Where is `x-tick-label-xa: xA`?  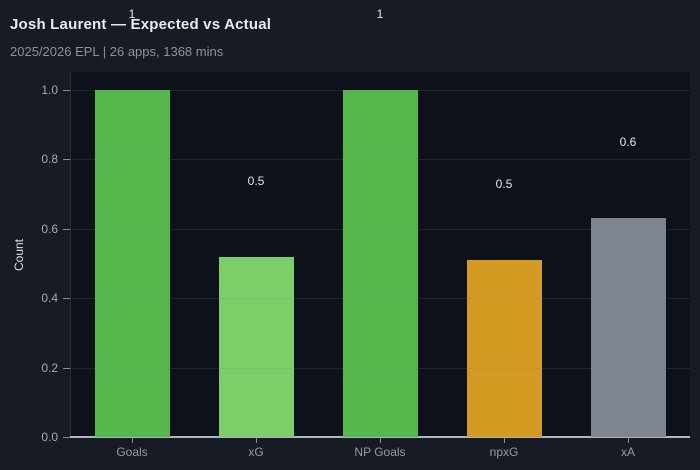 x-tick-label-xa: xA is located at coordinates (627, 452).